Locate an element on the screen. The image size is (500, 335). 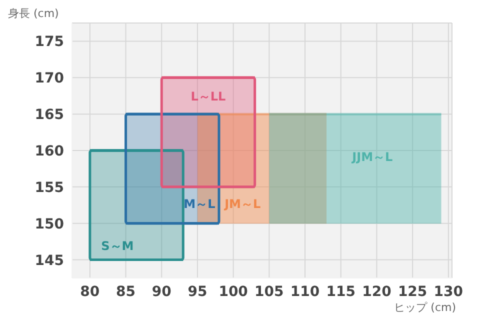
x-tick-label: 85 is located at coordinates (126, 292).